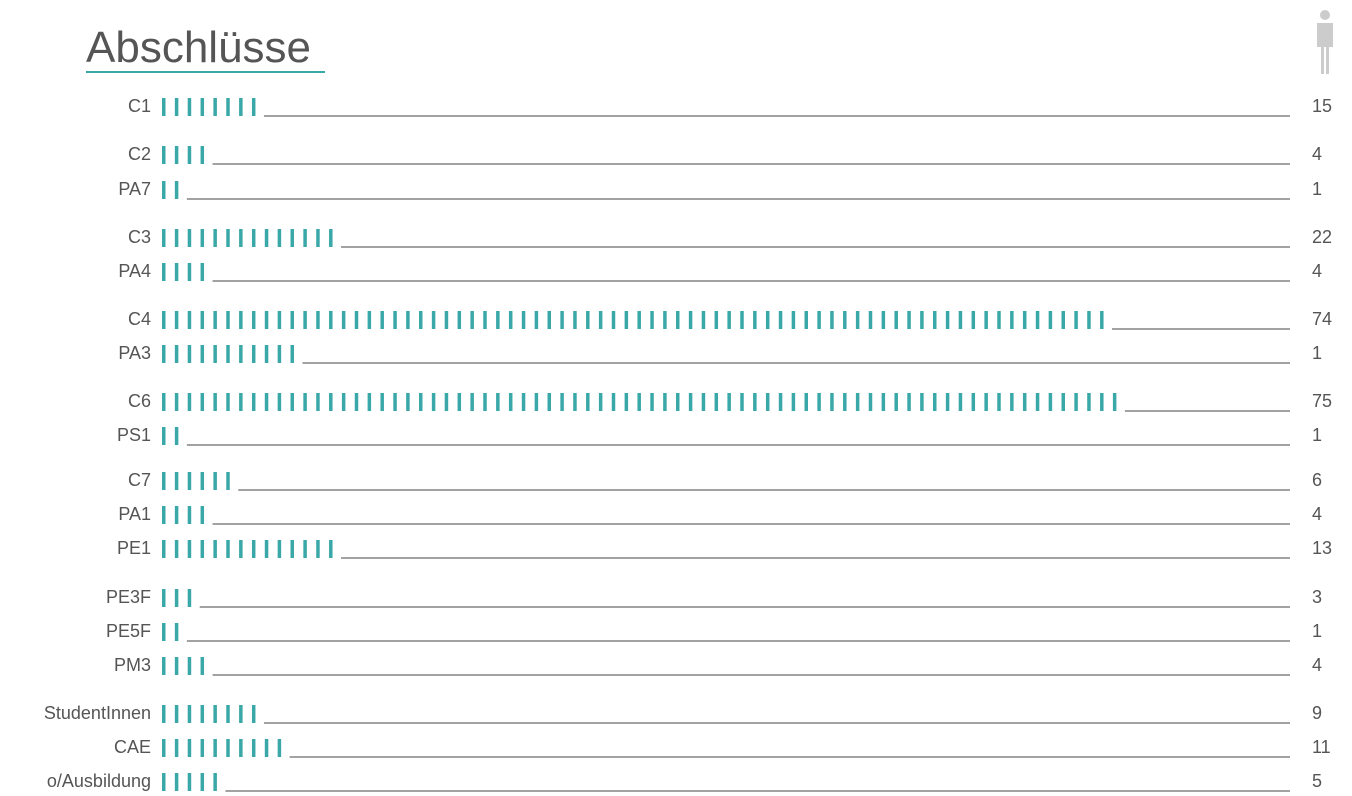 This screenshot has width=1352, height=796. What do you see at coordinates (198, 47) in the screenshot?
I see `chart-title: Abschlüsse` at bounding box center [198, 47].